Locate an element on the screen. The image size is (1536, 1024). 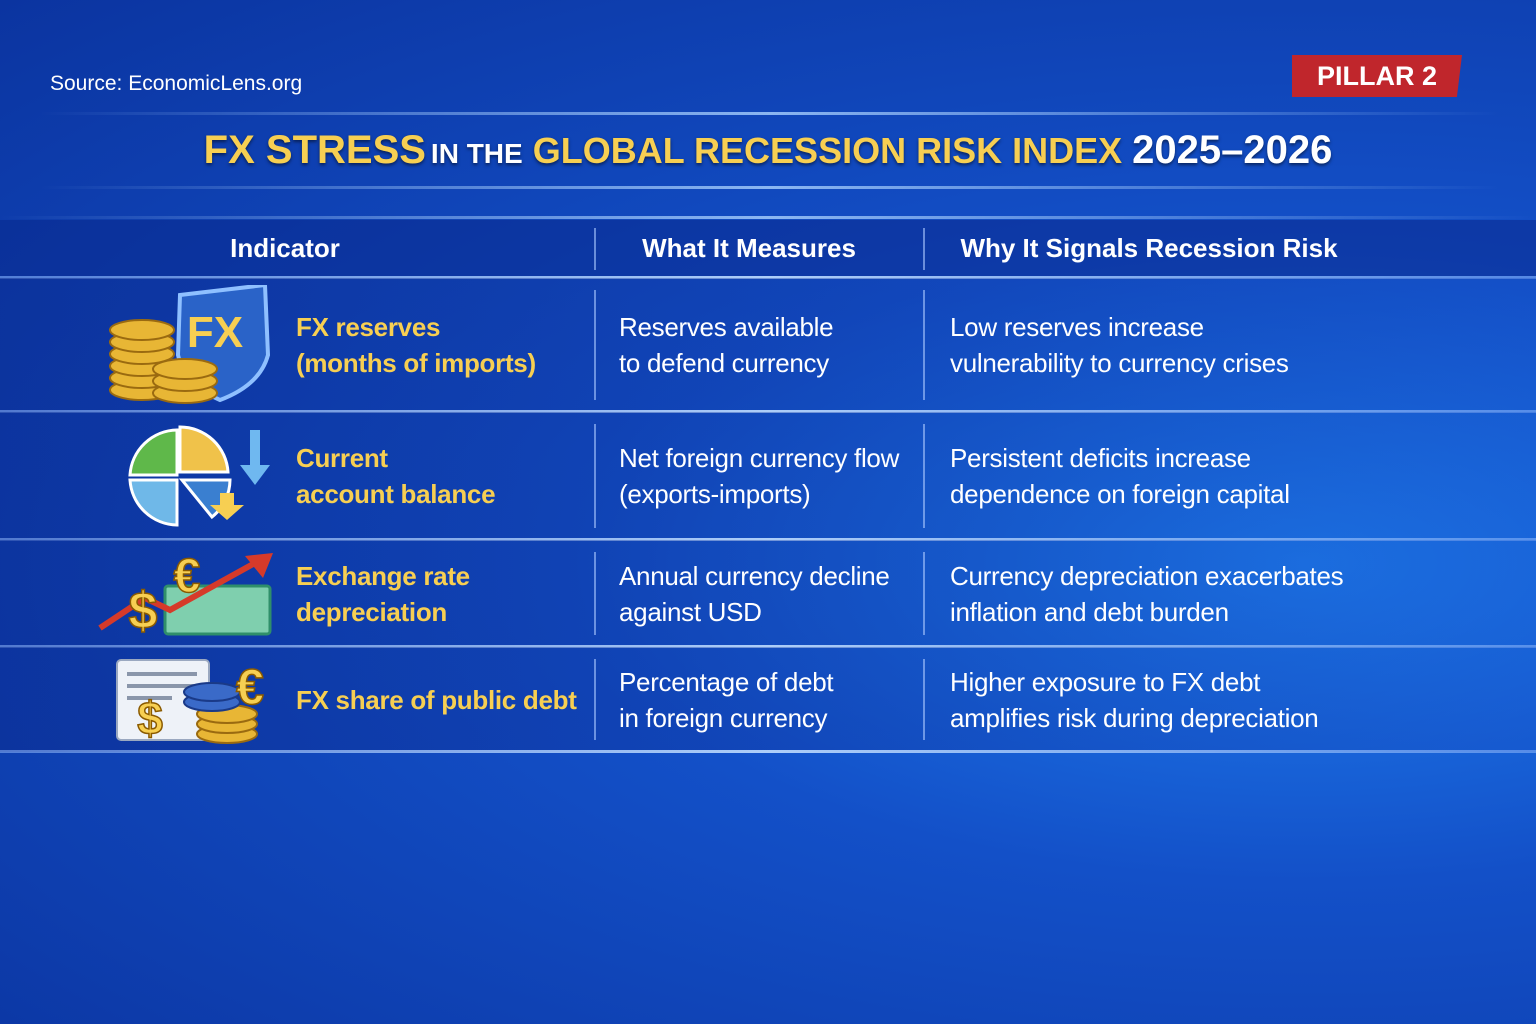
cell-line: Net foreign currency flow is located at coordinates (759, 458).